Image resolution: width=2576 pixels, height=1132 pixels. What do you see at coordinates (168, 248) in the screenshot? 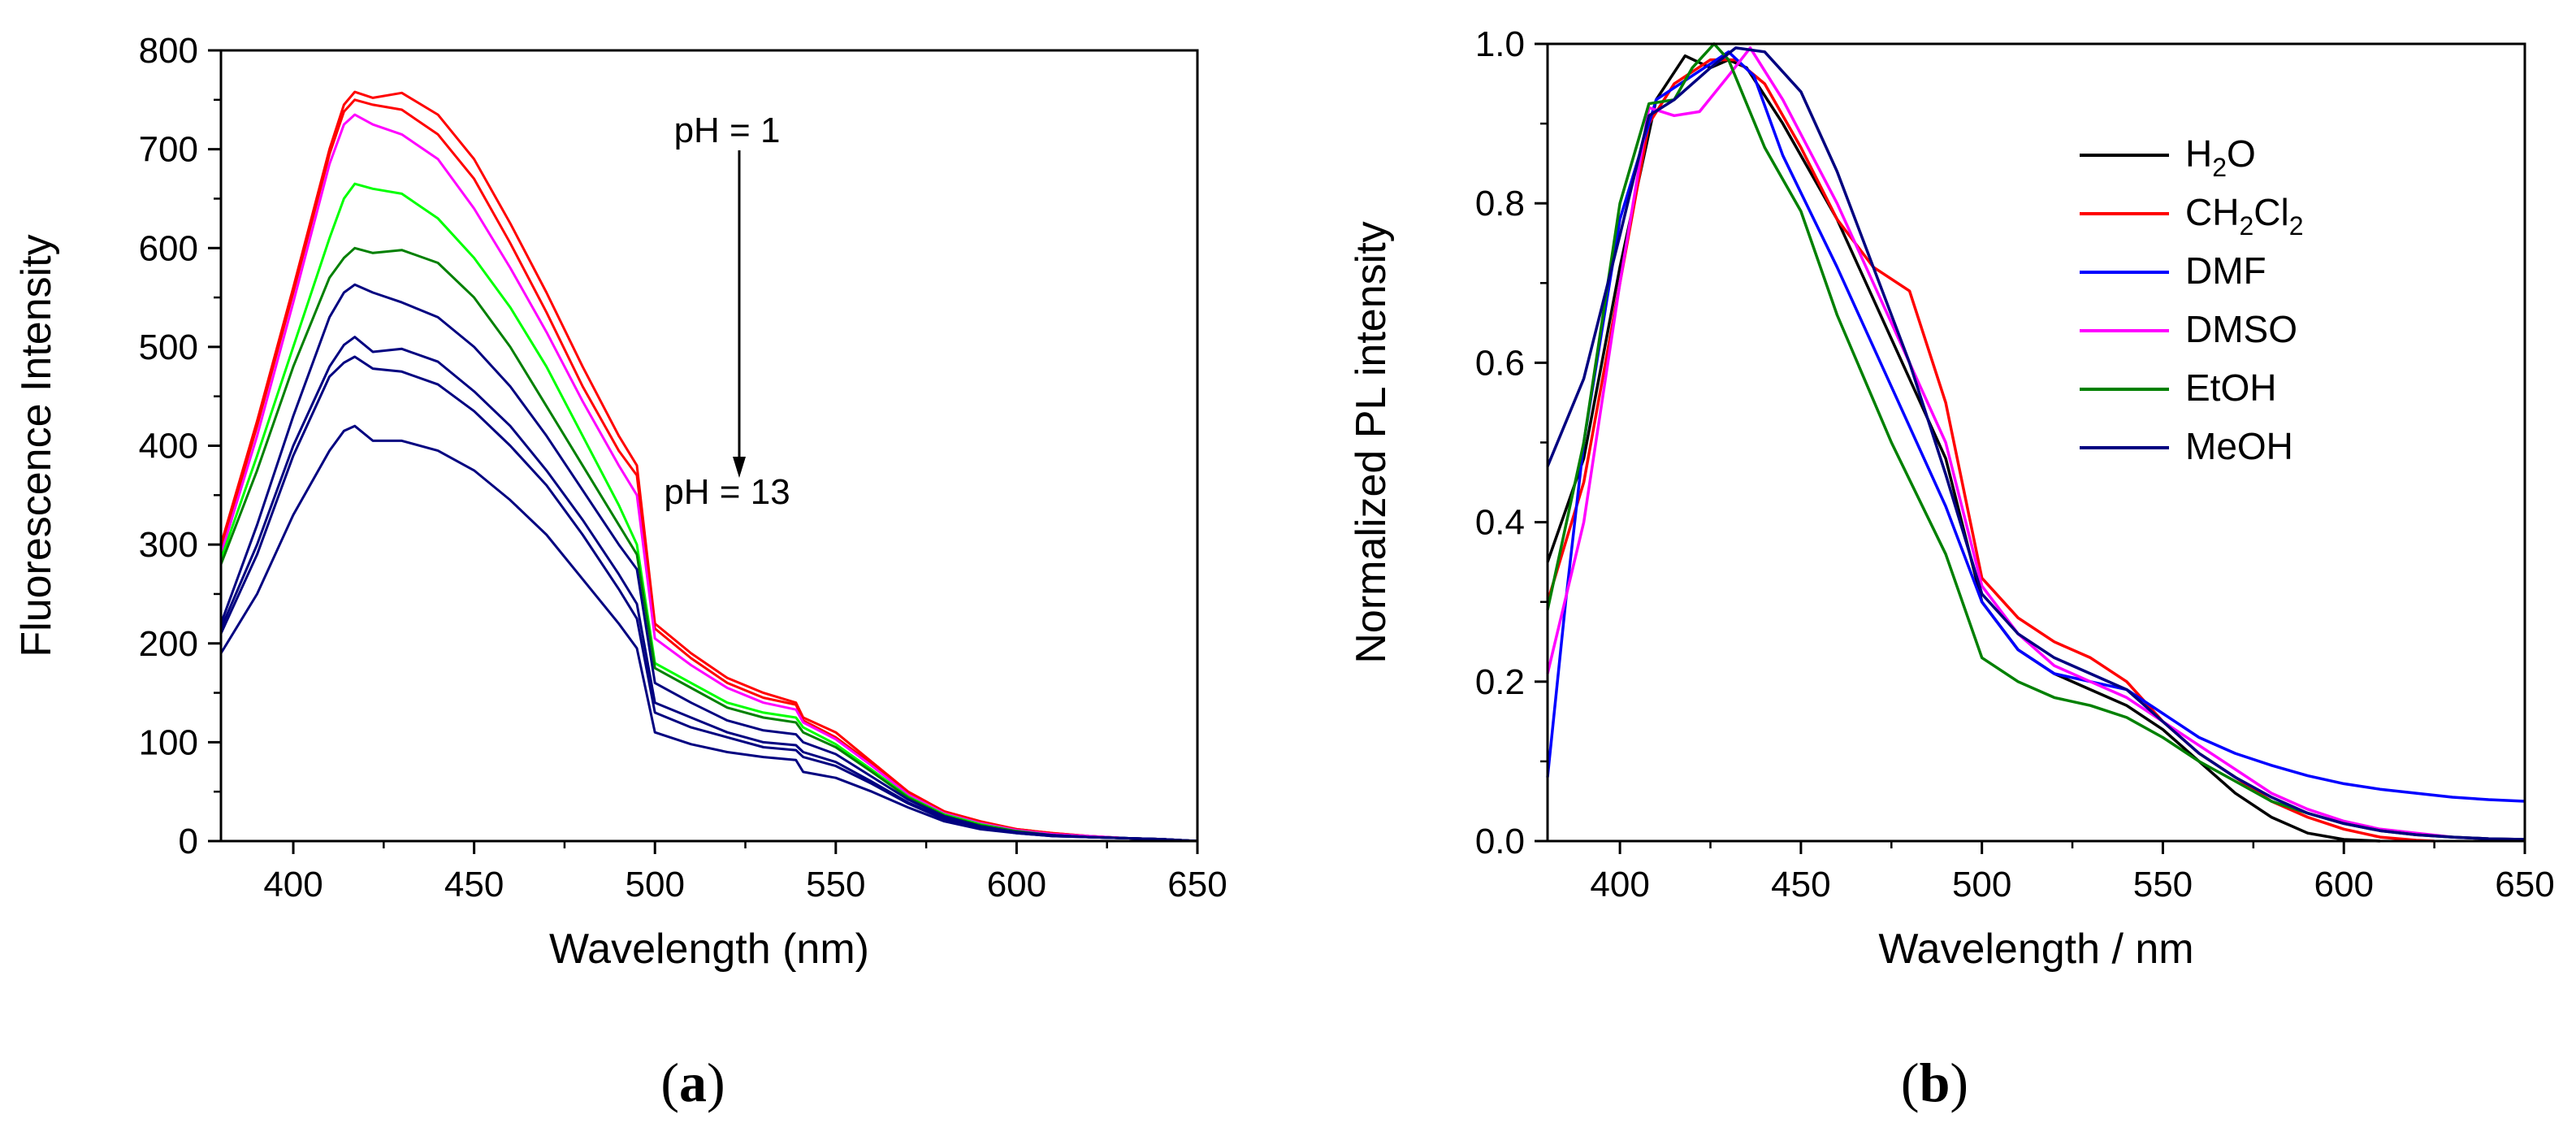
I see `a-y-tick-label: 600` at bounding box center [168, 248].